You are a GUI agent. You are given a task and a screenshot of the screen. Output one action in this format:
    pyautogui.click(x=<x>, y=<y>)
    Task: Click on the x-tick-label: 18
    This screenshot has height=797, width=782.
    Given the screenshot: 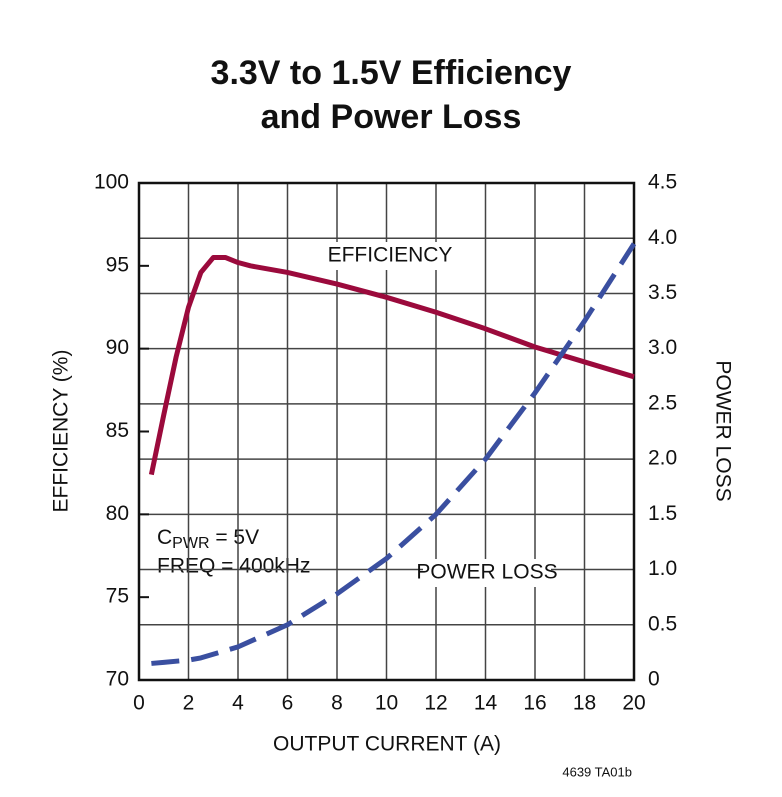 What is the action you would take?
    pyautogui.click(x=584, y=703)
    